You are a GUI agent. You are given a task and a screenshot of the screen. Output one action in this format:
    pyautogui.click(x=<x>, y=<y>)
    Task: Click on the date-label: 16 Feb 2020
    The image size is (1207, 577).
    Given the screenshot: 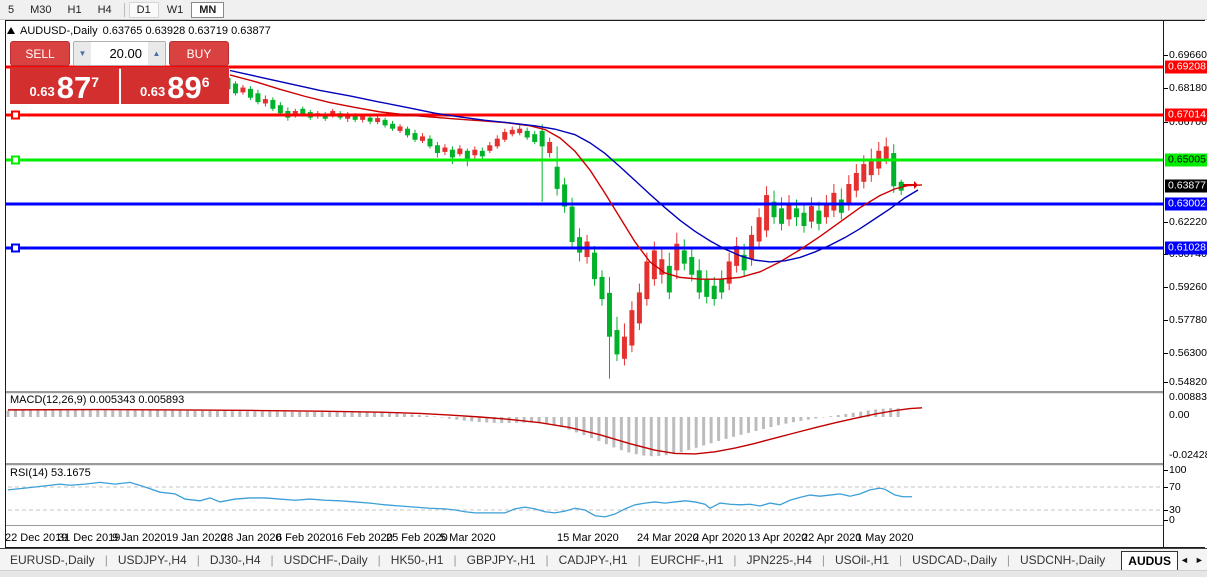 What is the action you would take?
    pyautogui.click(x=362, y=538)
    